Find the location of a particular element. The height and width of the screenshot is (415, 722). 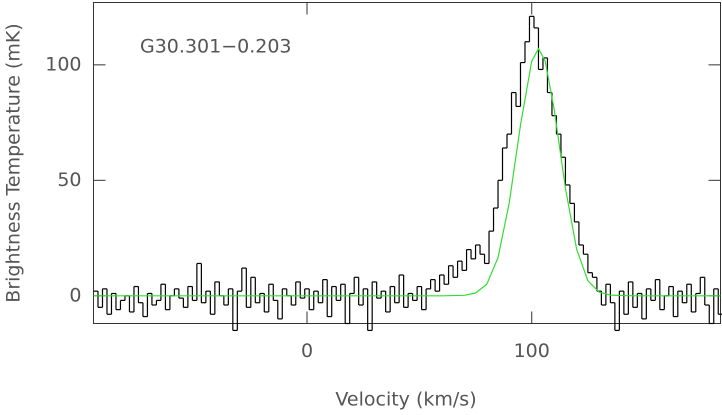

y-tick-label: 50 is located at coordinates (69, 180).